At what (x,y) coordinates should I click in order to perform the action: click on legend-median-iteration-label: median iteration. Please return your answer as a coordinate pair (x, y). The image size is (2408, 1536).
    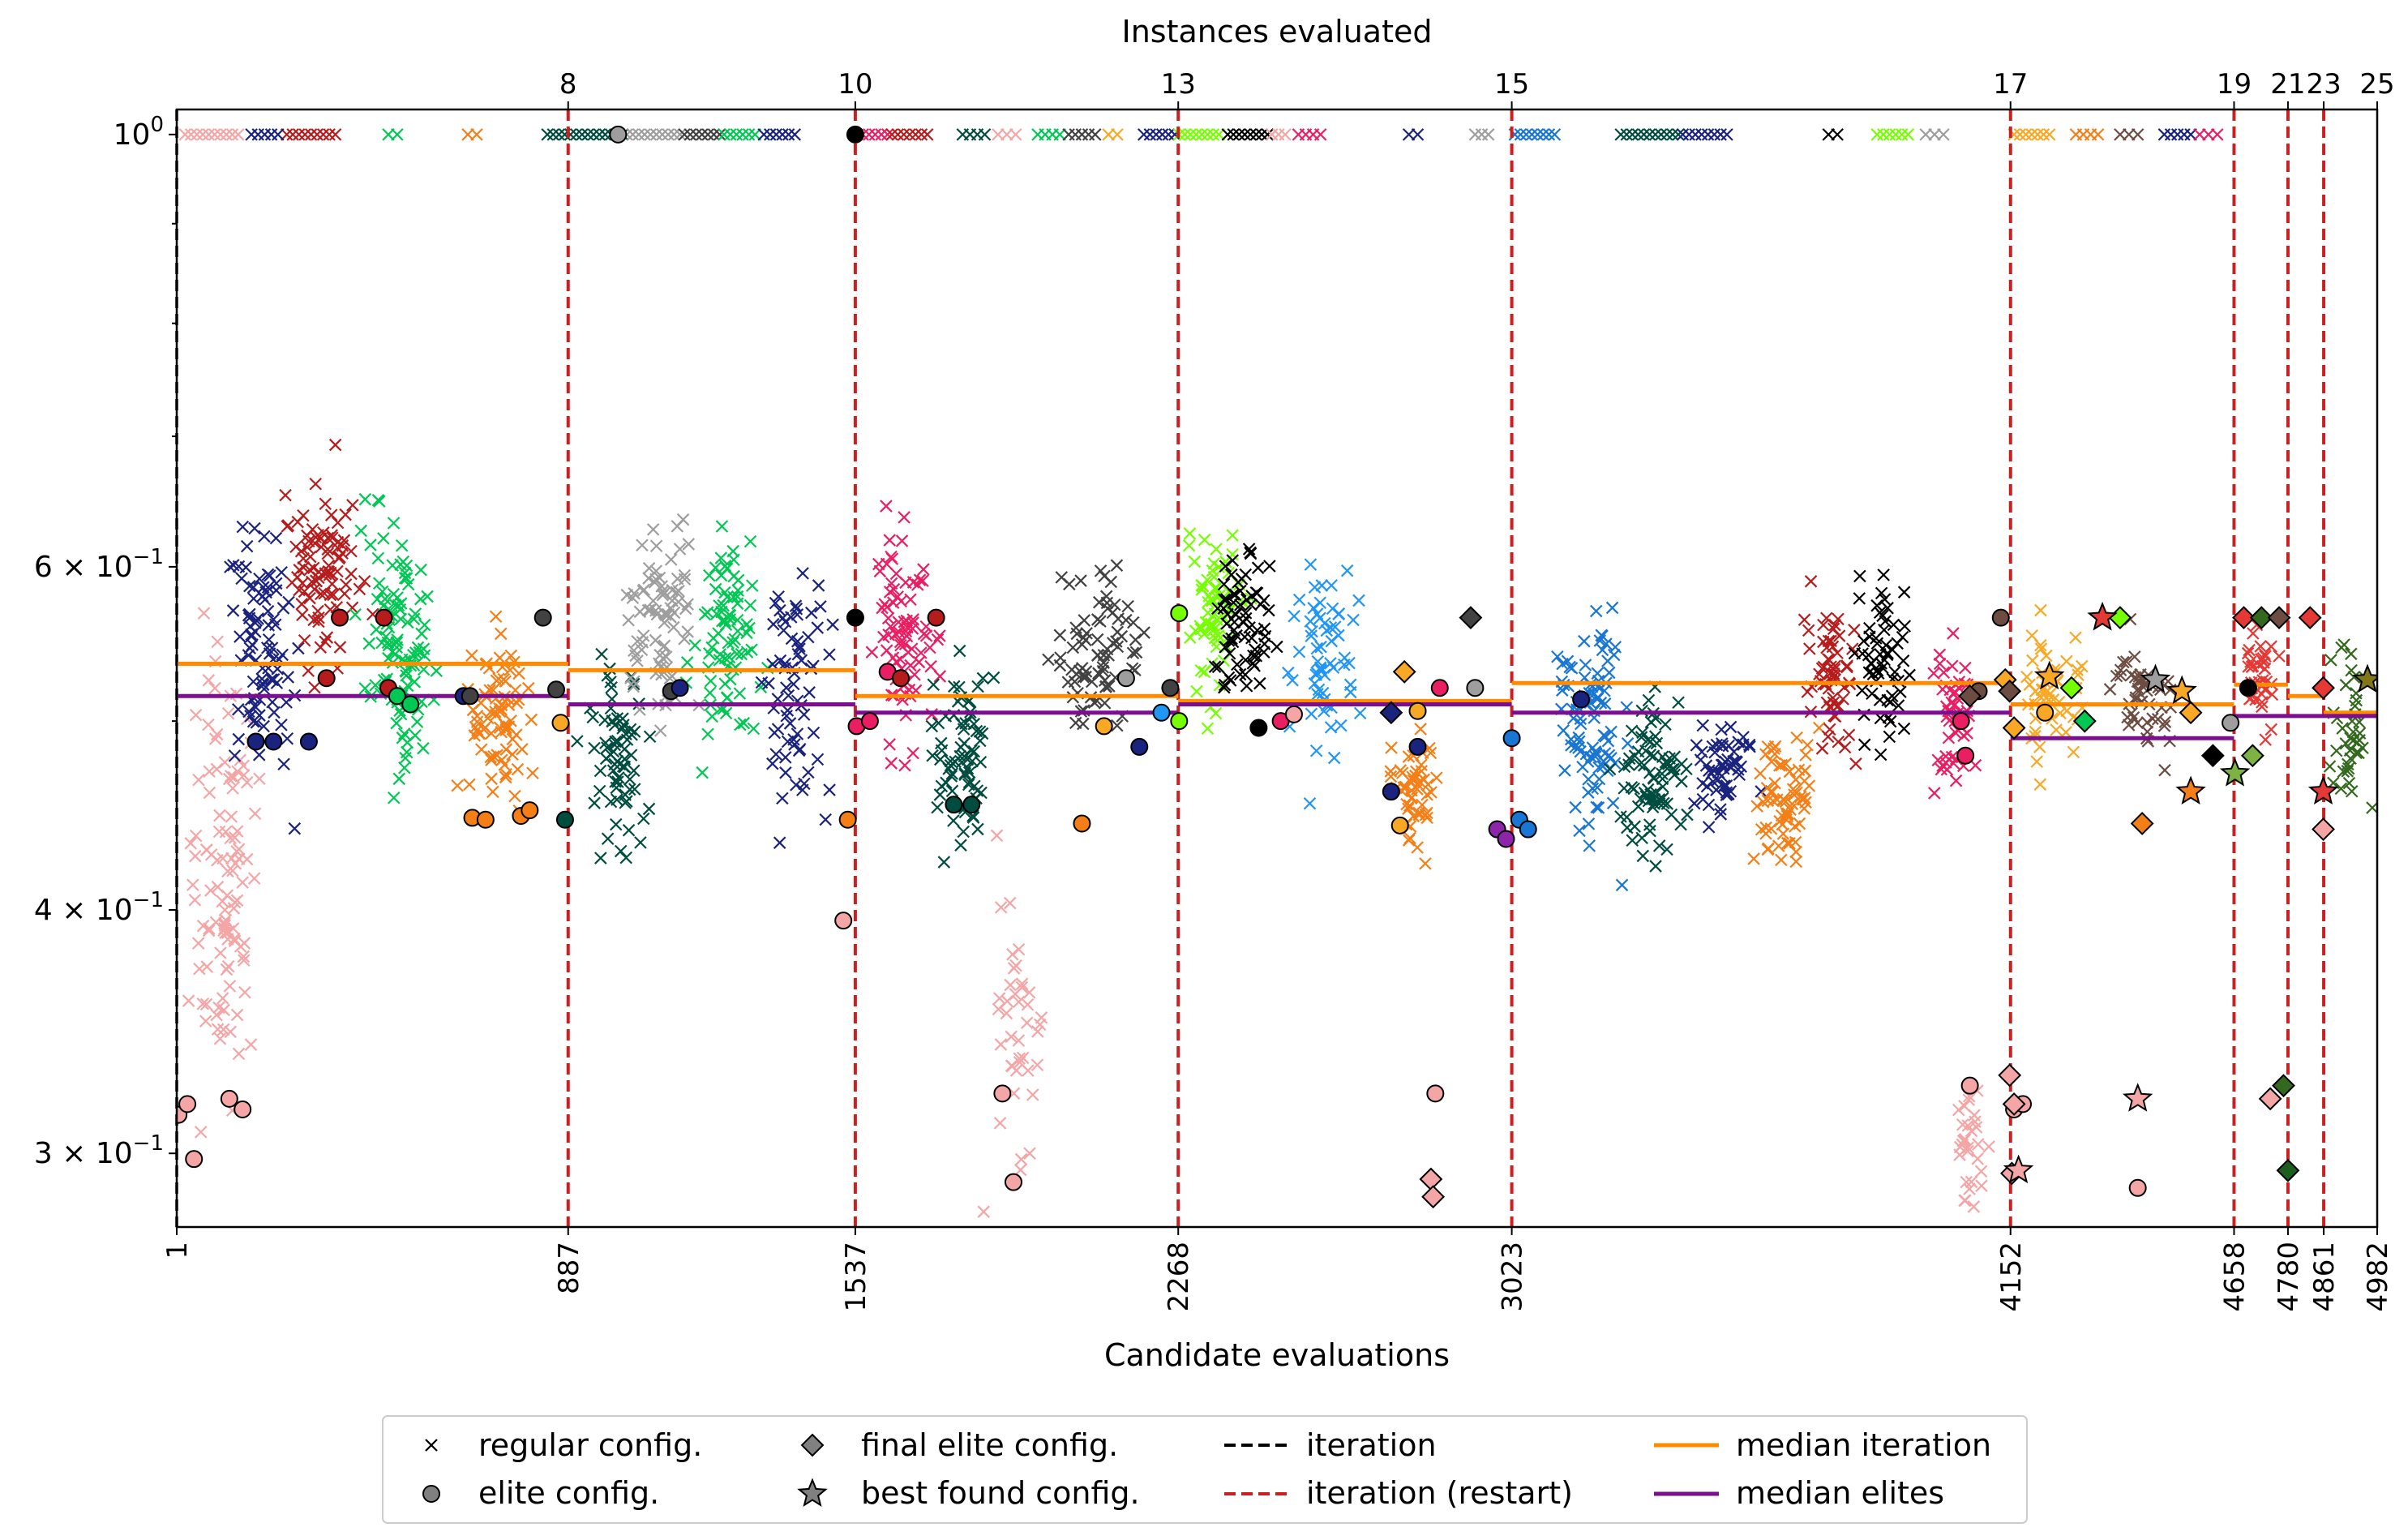
    Looking at the image, I should click on (1863, 1445).